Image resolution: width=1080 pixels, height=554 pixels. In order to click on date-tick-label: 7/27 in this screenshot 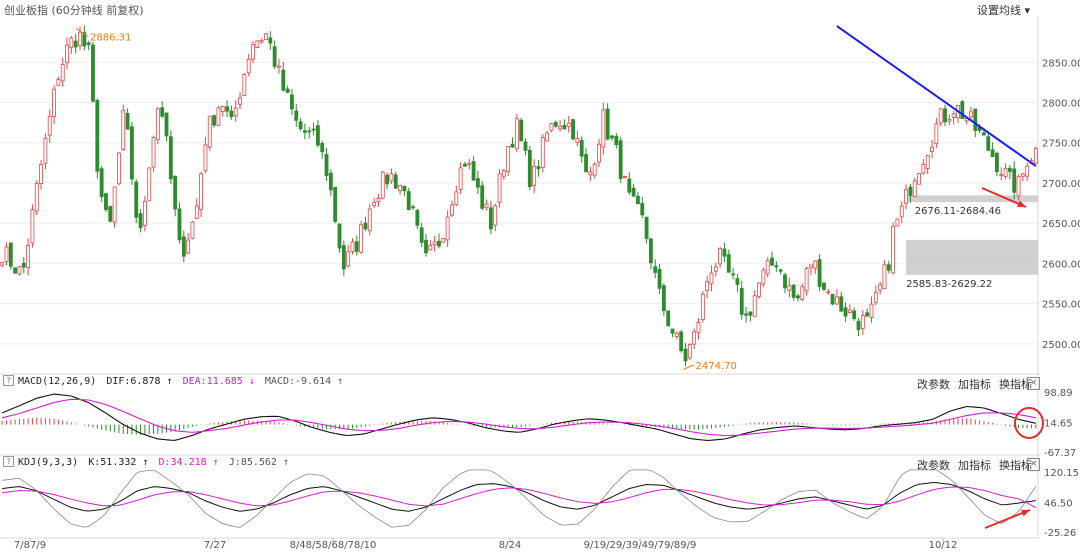, I will do `click(215, 545)`.